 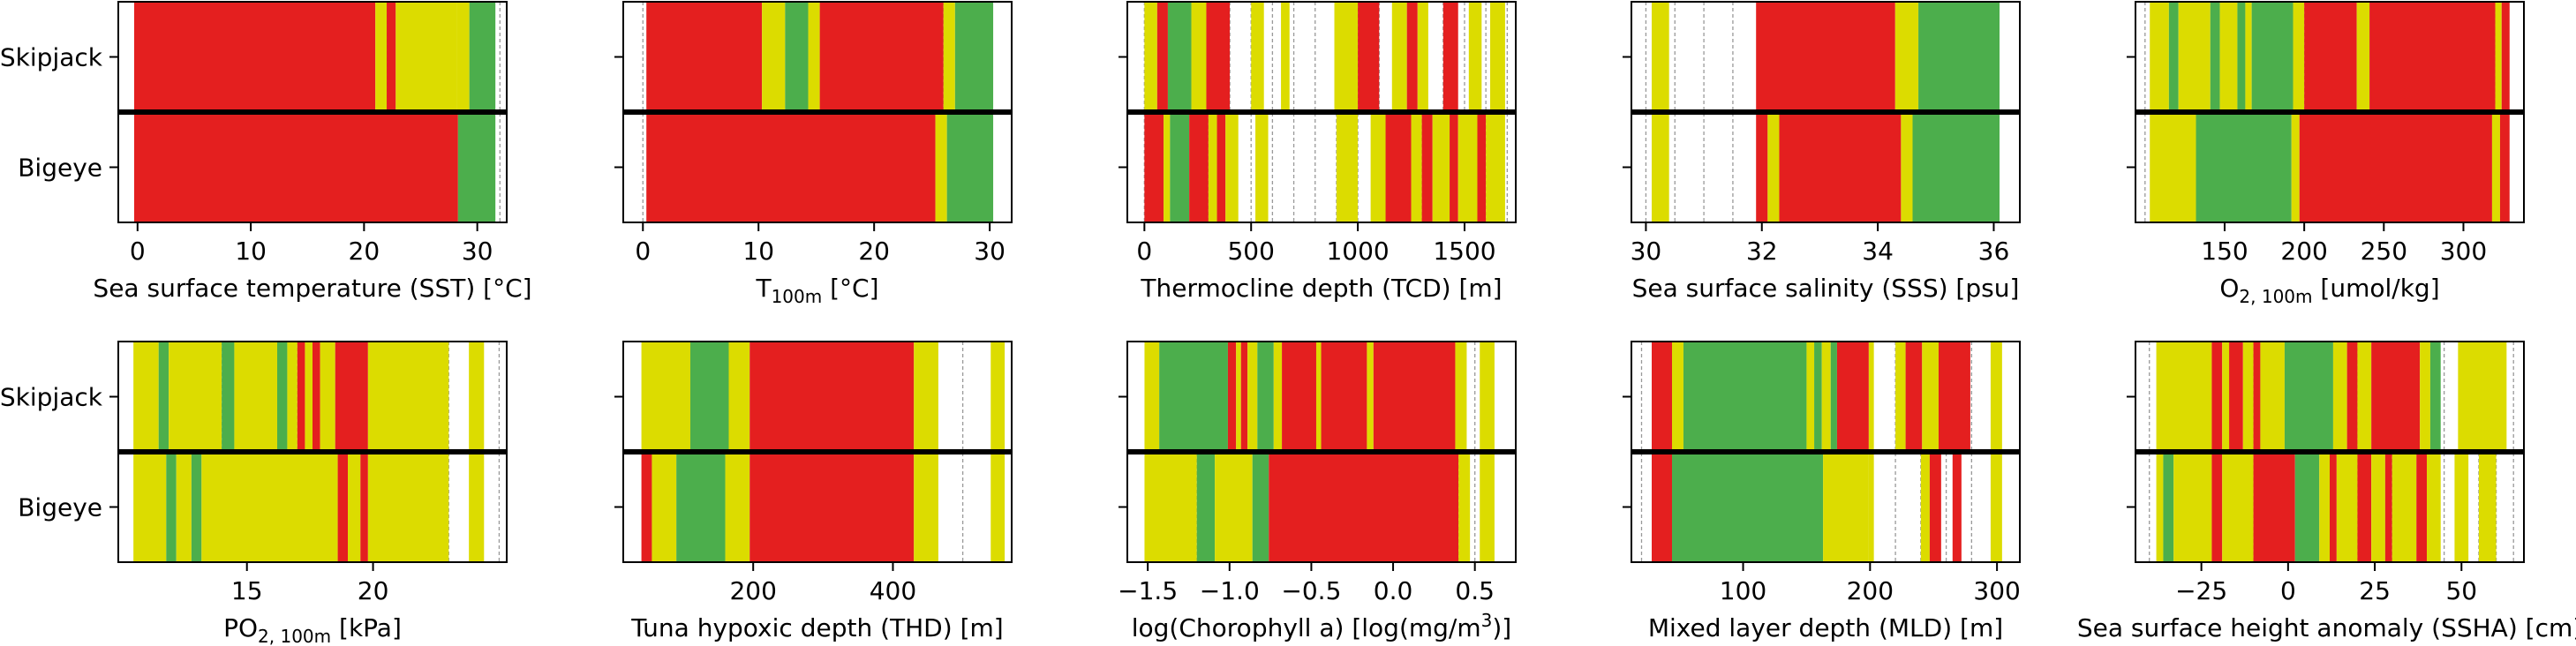 What do you see at coordinates (1994, 252) in the screenshot?
I see `x-tick-label: 36` at bounding box center [1994, 252].